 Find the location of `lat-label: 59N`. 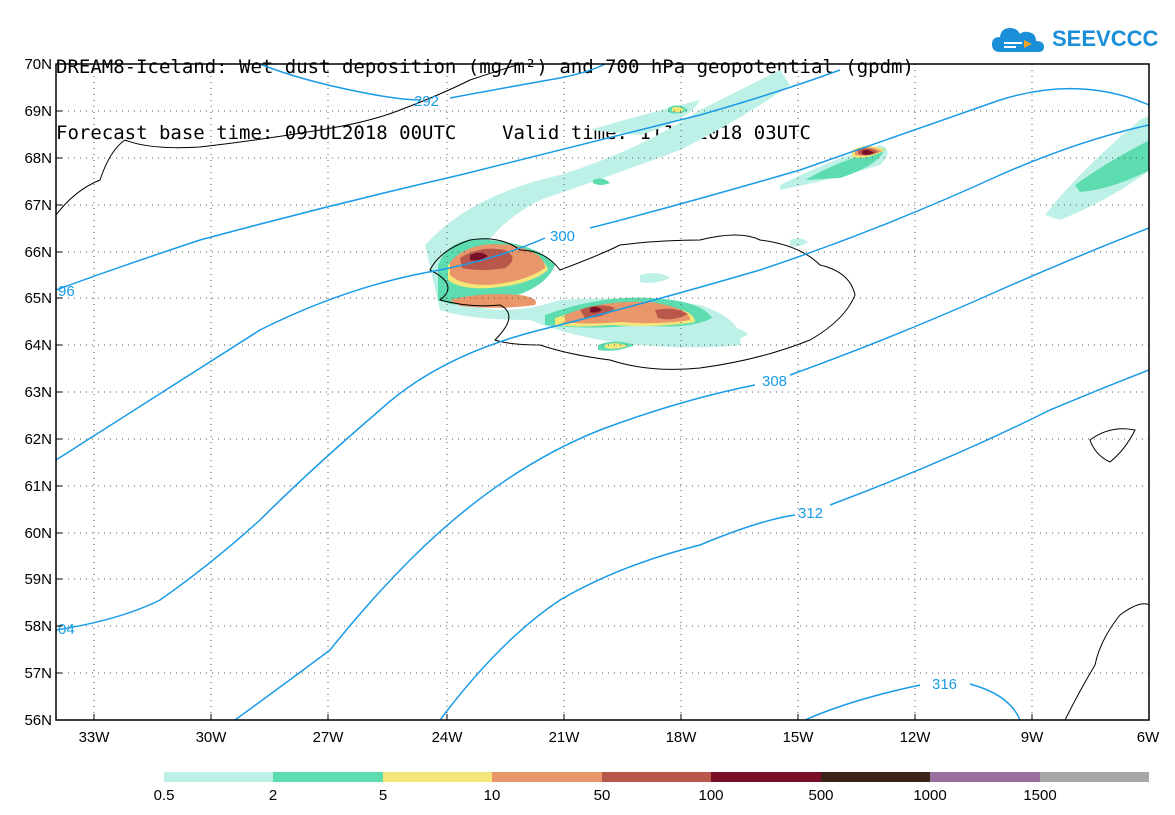

lat-label: 59N is located at coordinates (38, 579).